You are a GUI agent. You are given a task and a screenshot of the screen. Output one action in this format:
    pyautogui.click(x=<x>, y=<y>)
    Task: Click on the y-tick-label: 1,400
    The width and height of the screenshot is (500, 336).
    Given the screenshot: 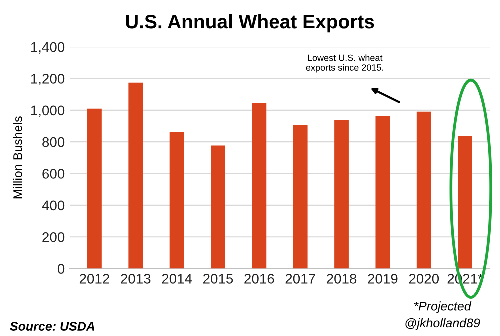 What is the action you would take?
    pyautogui.click(x=48, y=48)
    